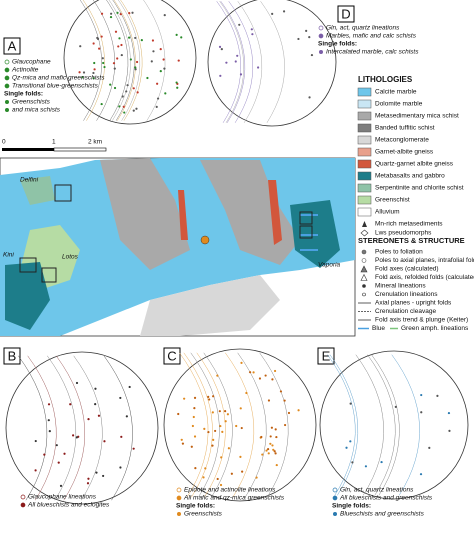  What do you see at coordinates (414, 164) in the screenshot?
I see `lithology-label: Quartz-garnet albite gneiss` at bounding box center [414, 164].